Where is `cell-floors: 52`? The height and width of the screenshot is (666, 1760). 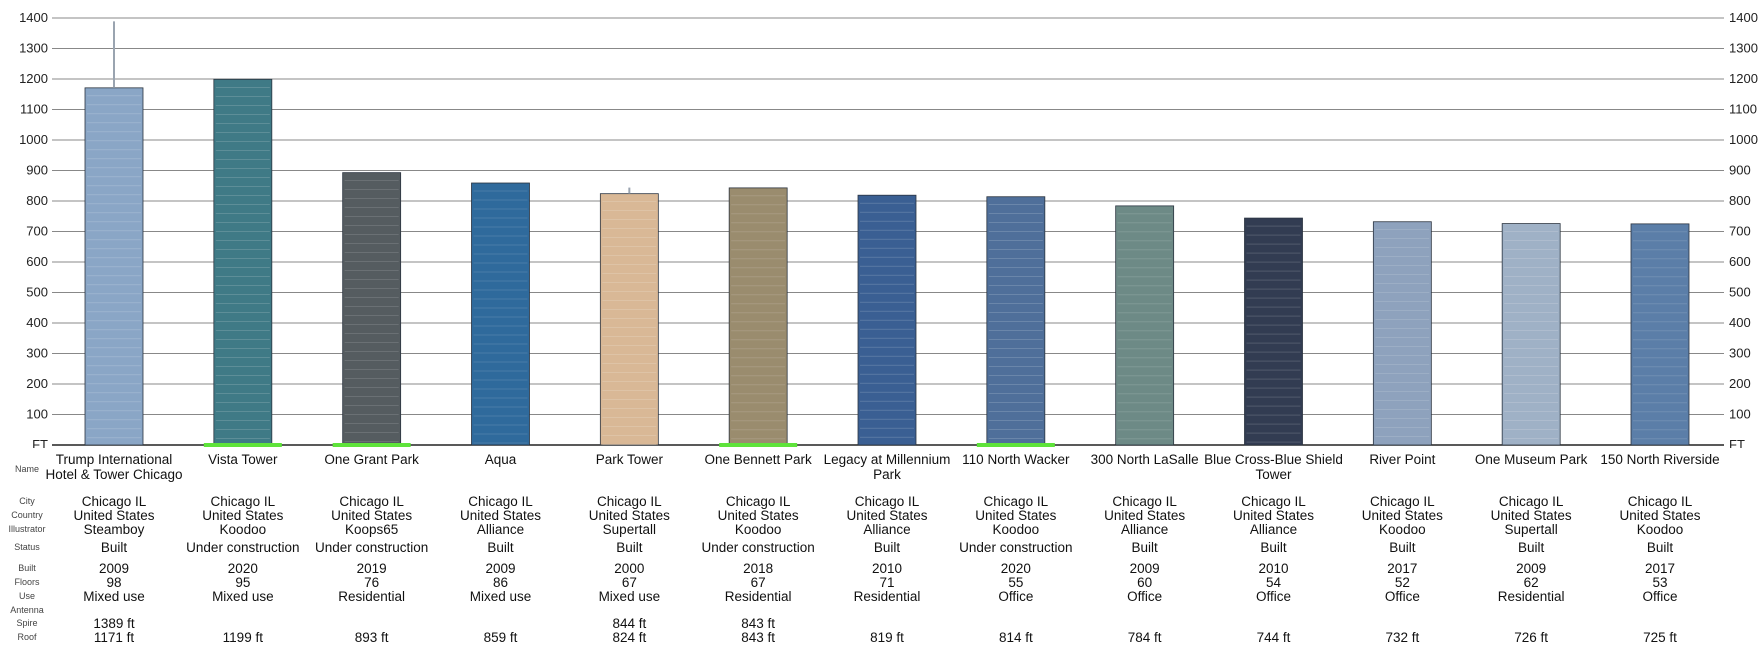 cell-floors: 52 is located at coordinates (1402, 582).